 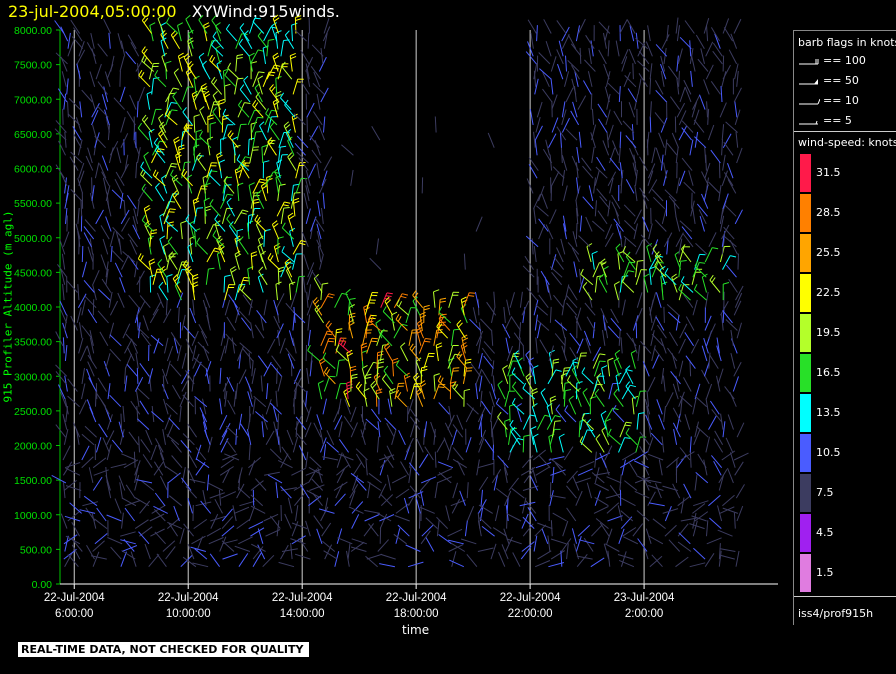 What do you see at coordinates (841, 100) in the screenshot?
I see `flag-10-label: == 10` at bounding box center [841, 100].